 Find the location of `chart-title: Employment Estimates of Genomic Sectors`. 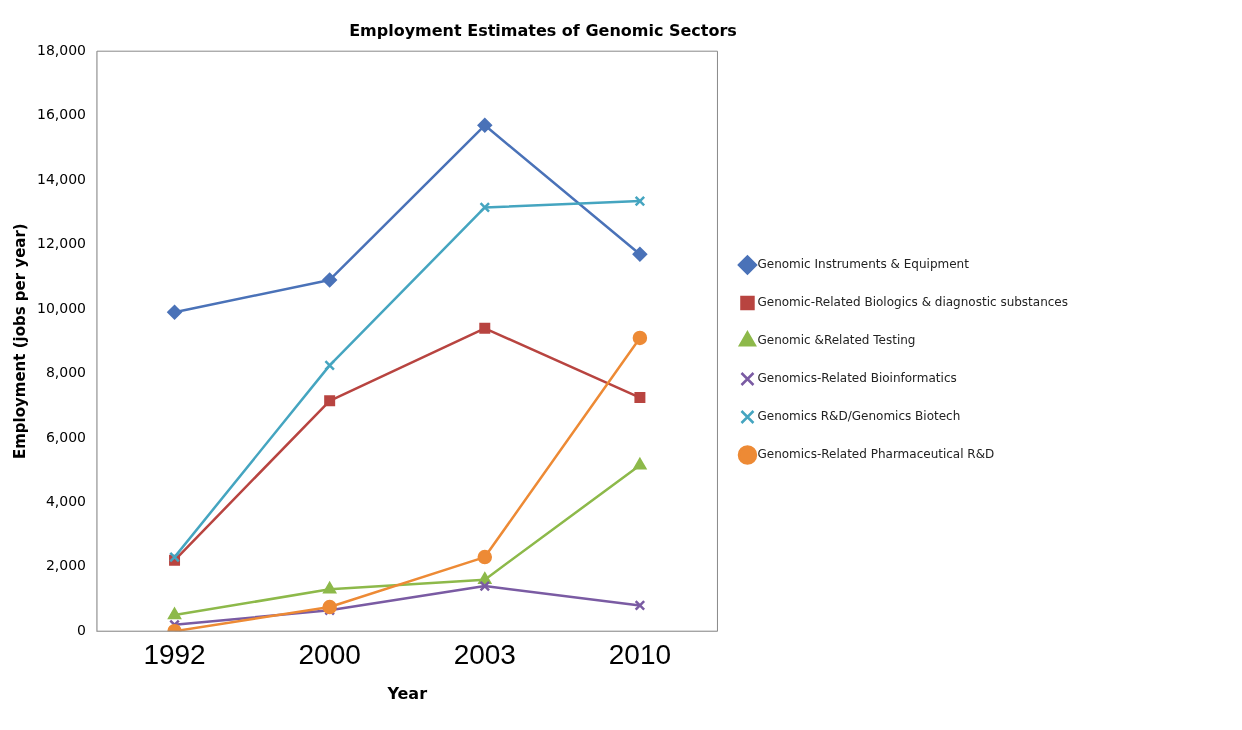

chart-title: Employment Estimates of Genomic Sectors is located at coordinates (543, 30).